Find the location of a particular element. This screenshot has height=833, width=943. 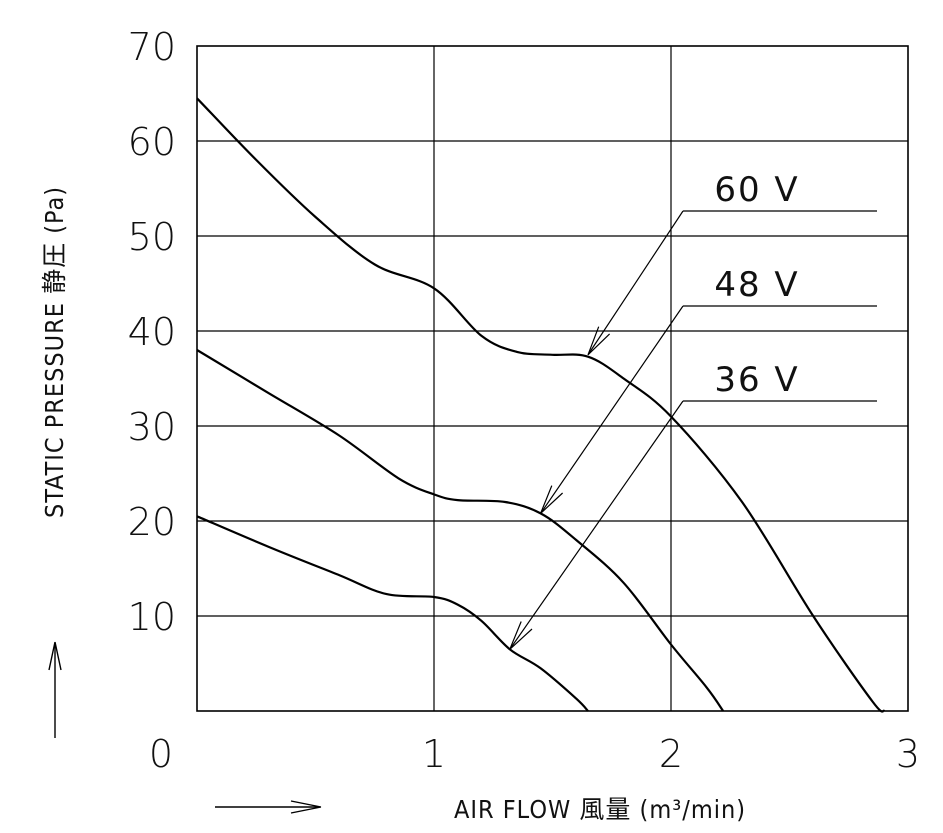

x-tick-label: 3 is located at coordinates (908, 754).